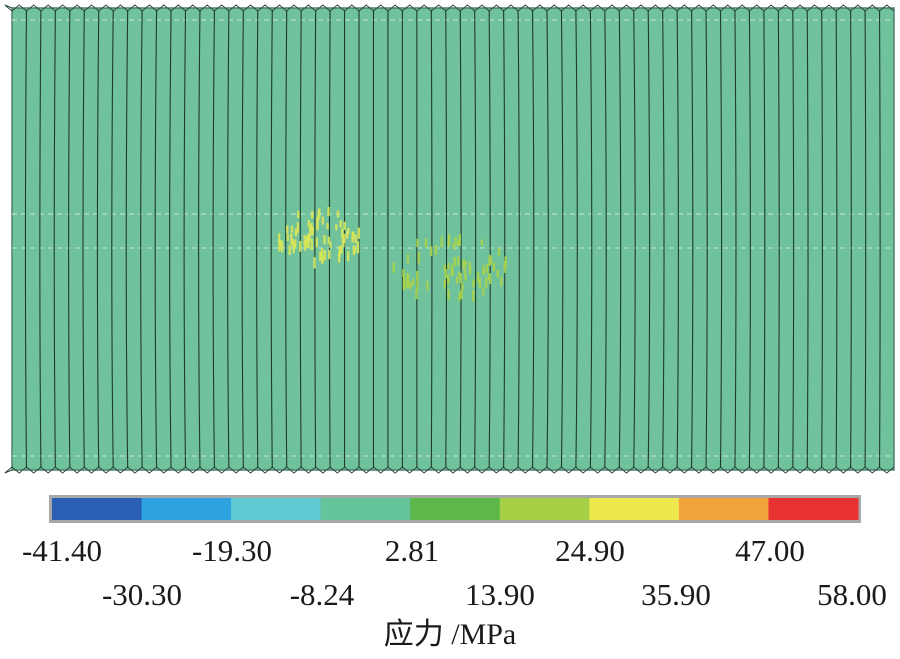 The image size is (900, 659). I want to click on colorbar-tick-label: -19.30, so click(232, 550).